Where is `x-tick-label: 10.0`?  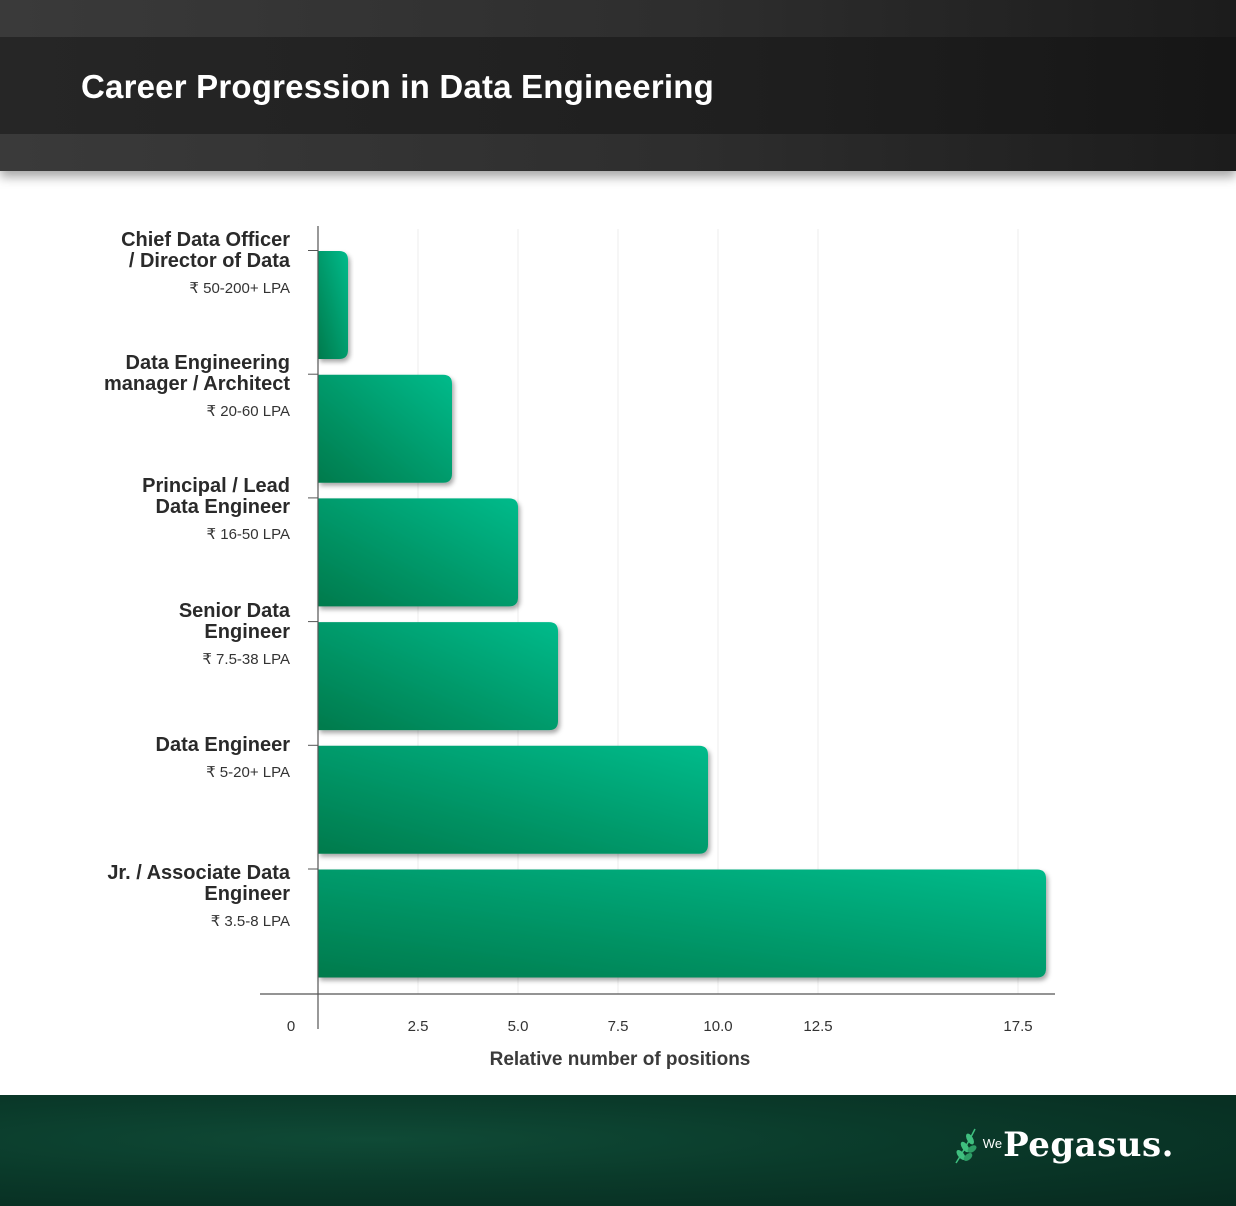 x-tick-label: 10.0 is located at coordinates (717, 1026).